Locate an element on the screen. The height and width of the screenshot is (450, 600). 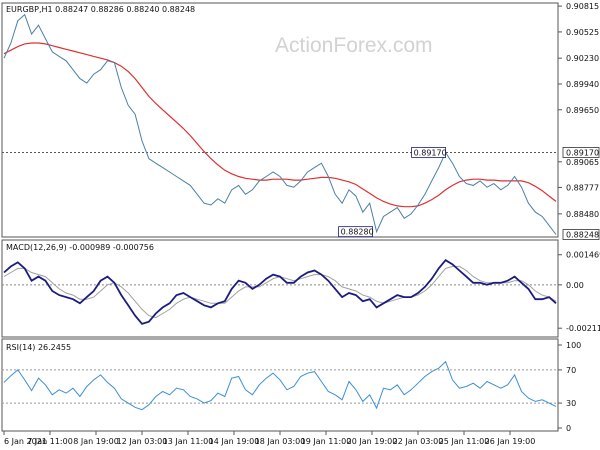
price-annotations: 0.89170 0.88280 is located at coordinates (392, 192).